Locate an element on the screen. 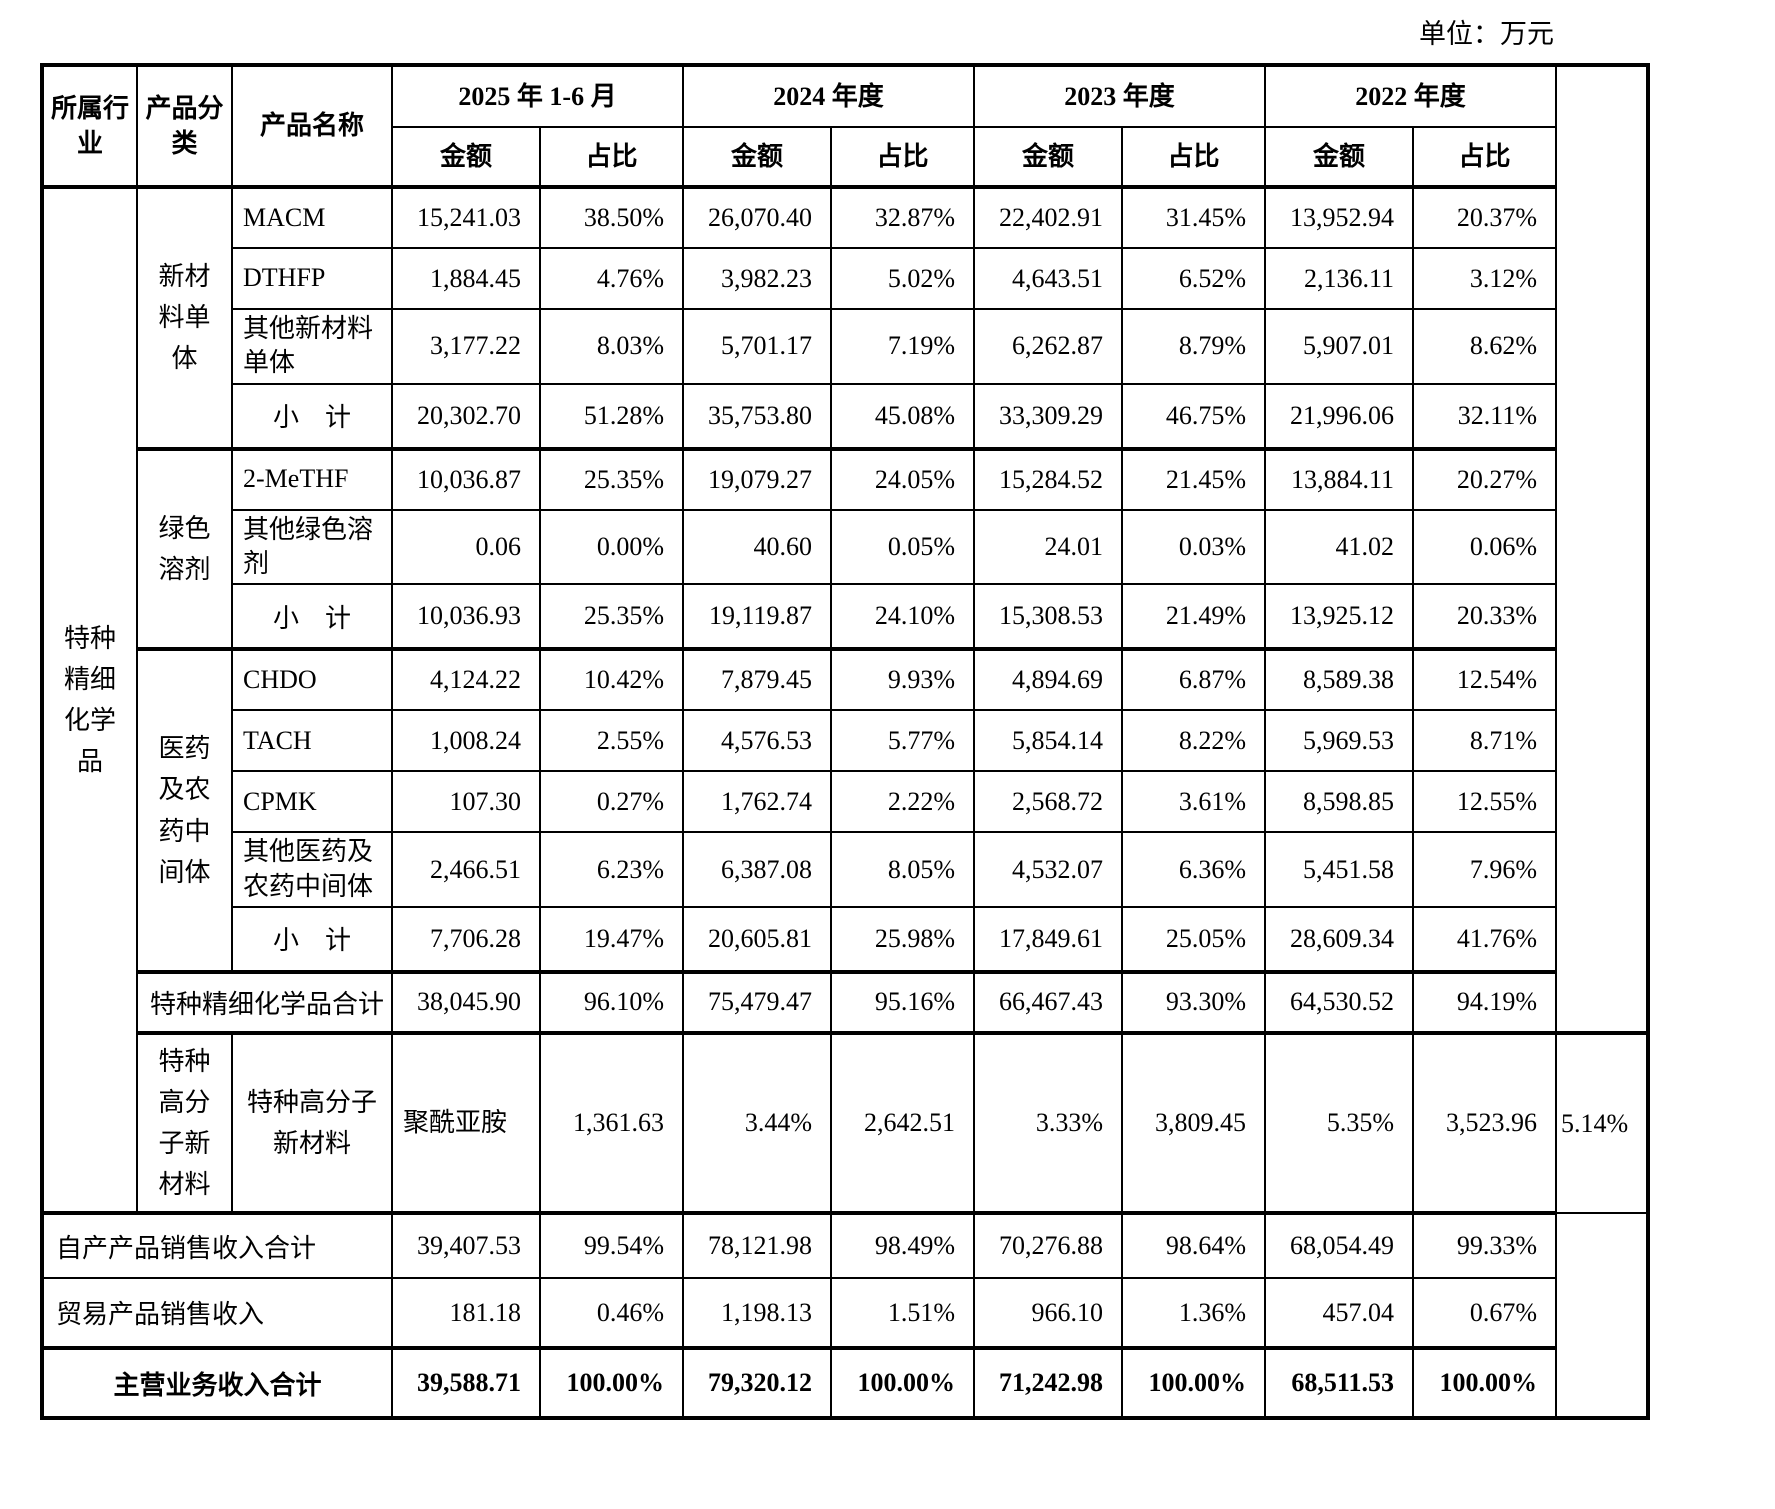 Image resolution: width=1775 pixels, height=1509 pixels. amount-cell: 7,879.45 is located at coordinates (757, 679).